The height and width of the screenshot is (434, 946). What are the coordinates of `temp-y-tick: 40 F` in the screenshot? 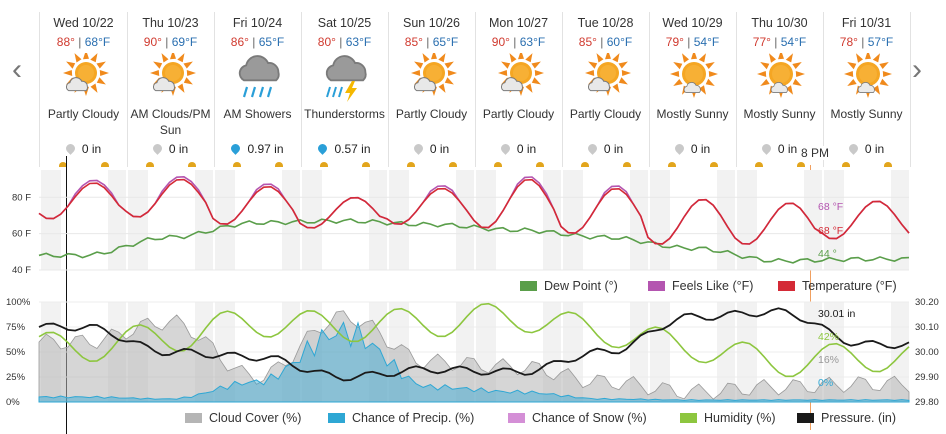 It's located at (21, 270).